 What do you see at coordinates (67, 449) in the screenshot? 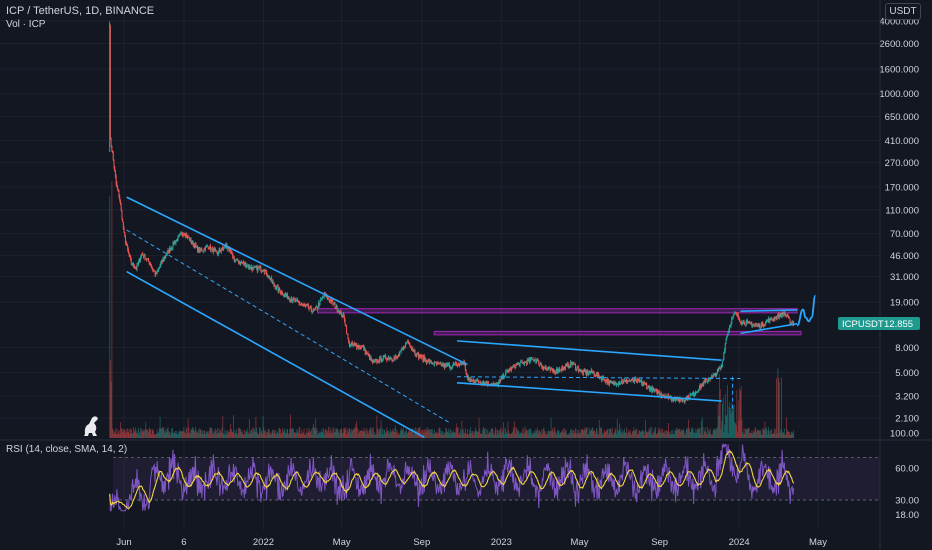
I see `rsi-label: RSI (14, close, SMA, 14, 2)` at bounding box center [67, 449].